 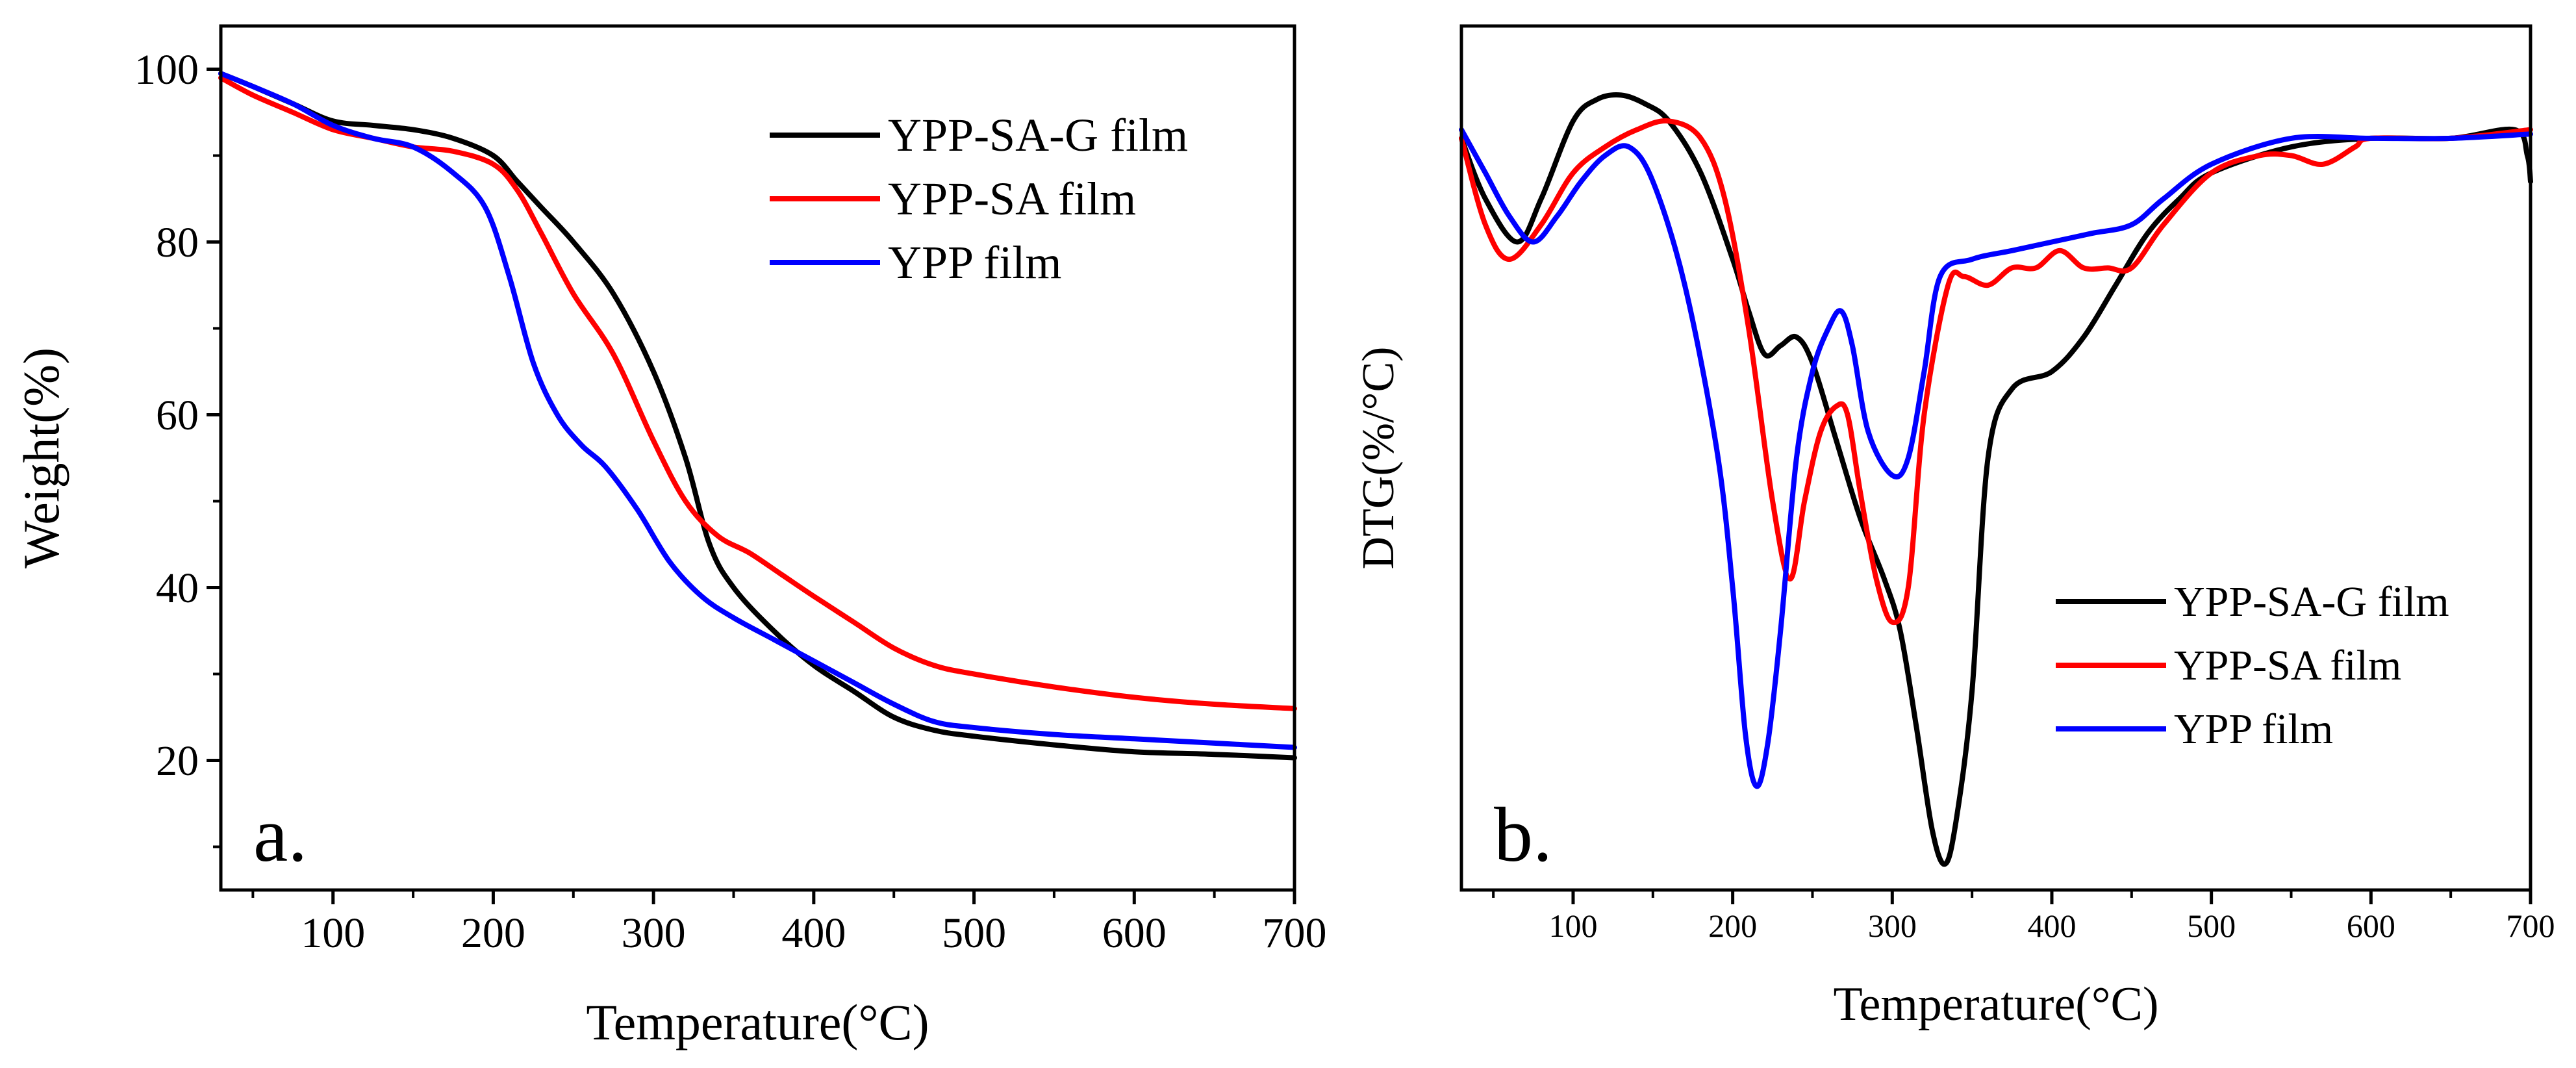 I want to click on panel-b-label: b., so click(x=1523, y=834).